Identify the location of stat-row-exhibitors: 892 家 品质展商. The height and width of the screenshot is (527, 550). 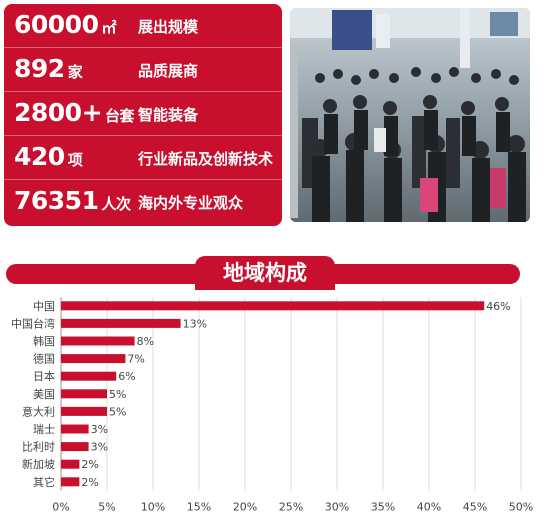
(143, 70).